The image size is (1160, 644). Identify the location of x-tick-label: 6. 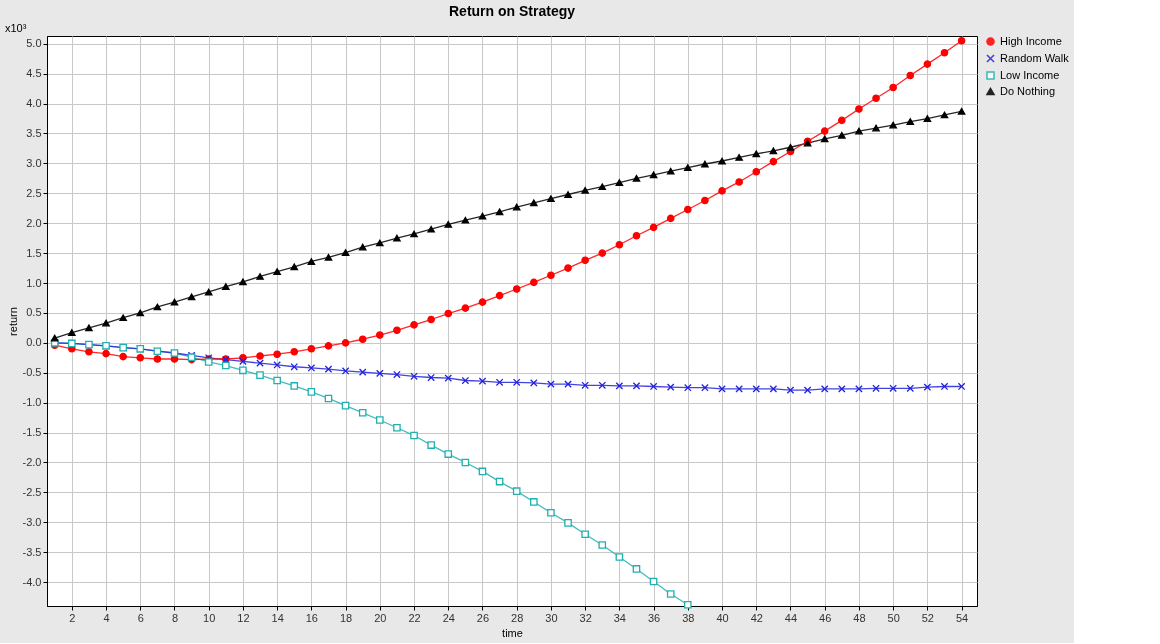
(140, 617).